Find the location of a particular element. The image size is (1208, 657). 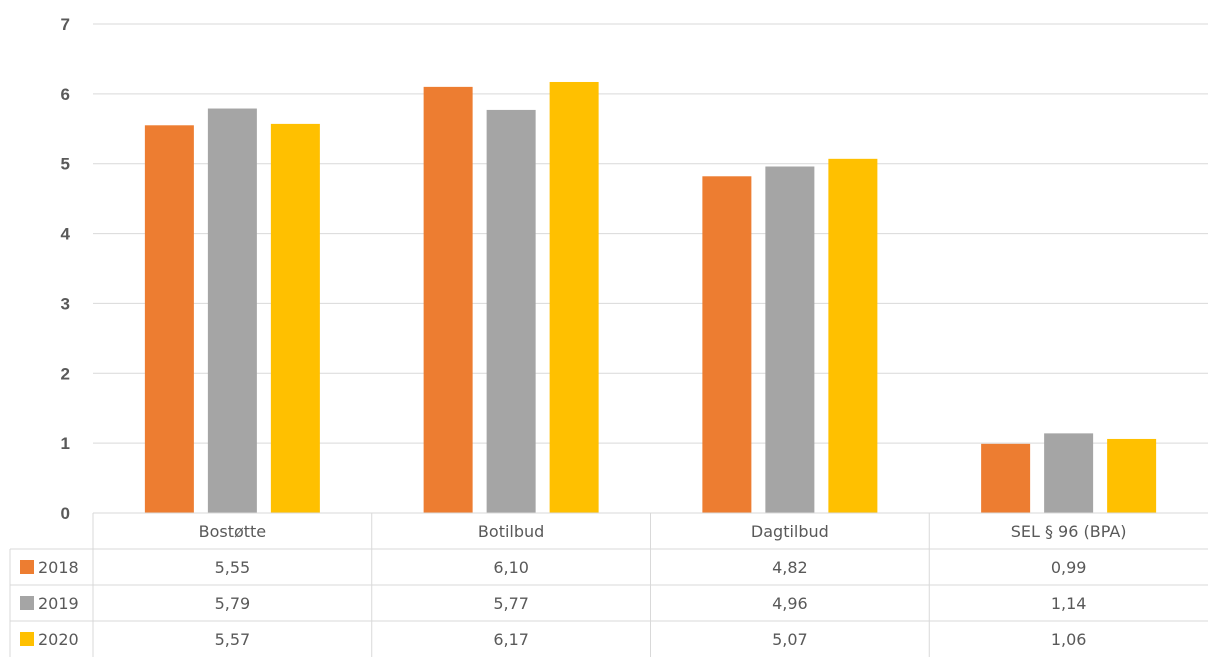

y-tick-label: 1 is located at coordinates (65, 443).